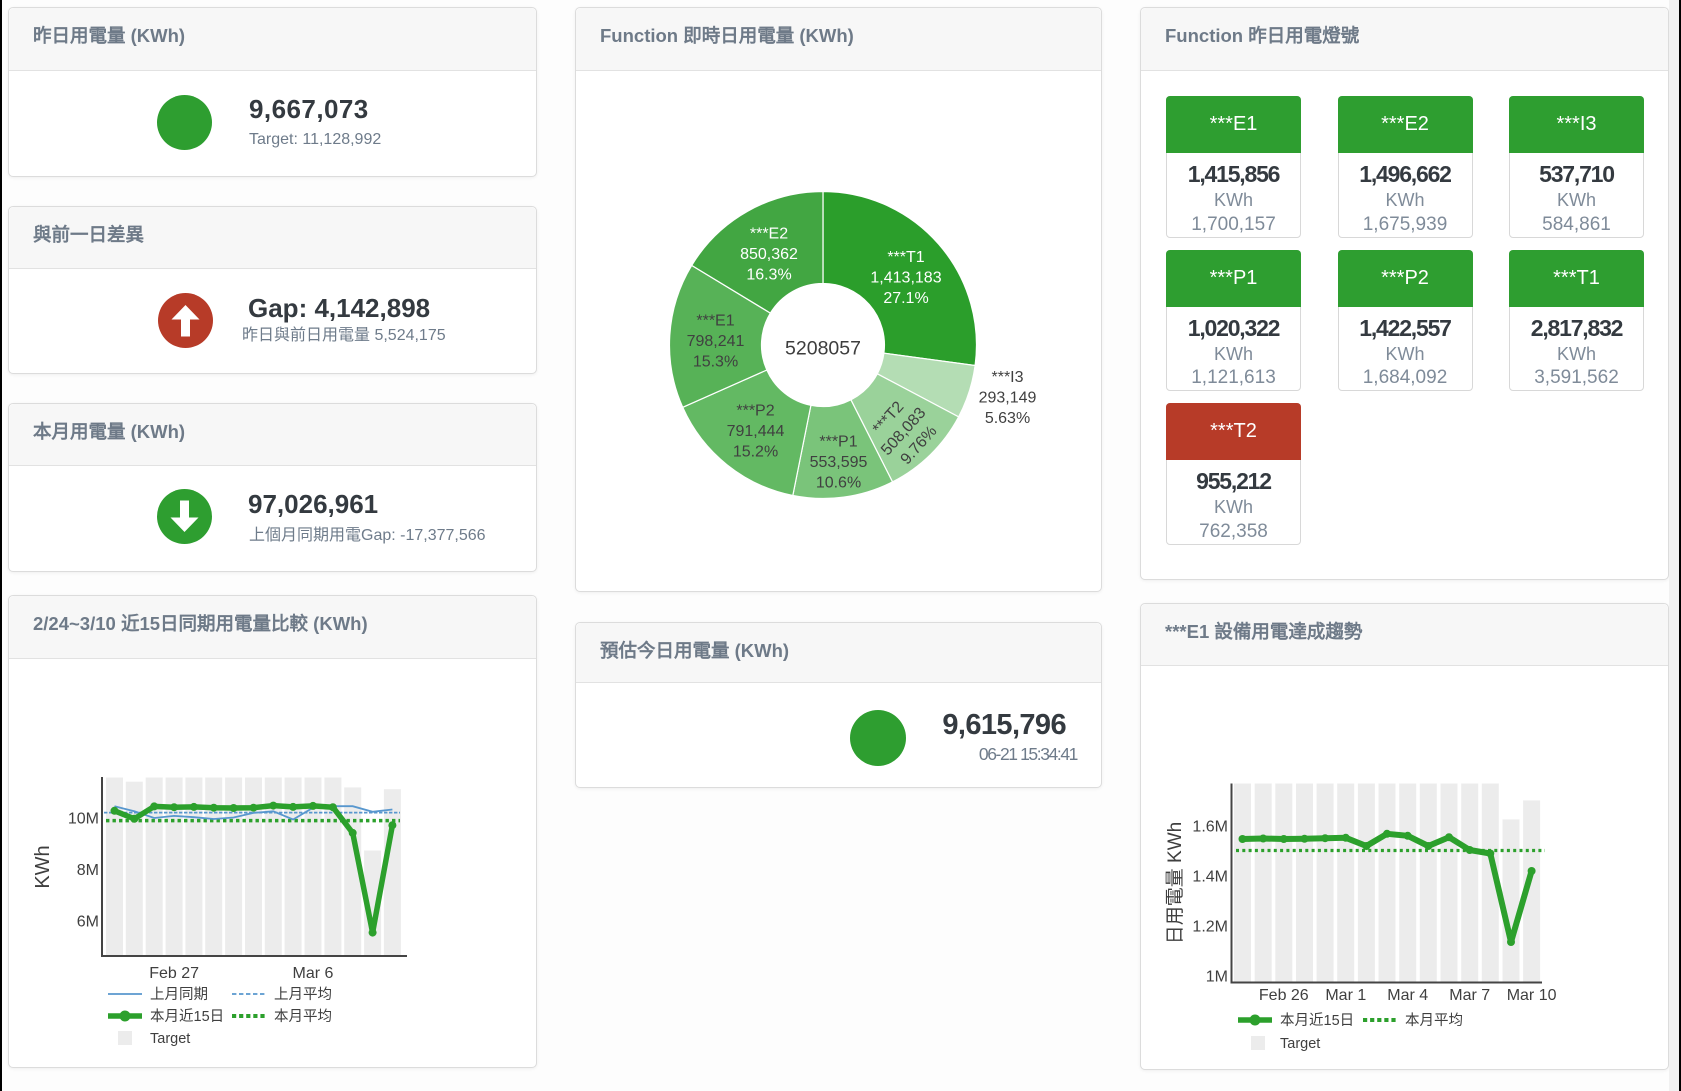 The image size is (1681, 1091). What do you see at coordinates (769, 234) in the screenshot?
I see `svg-text: ***E2` at bounding box center [769, 234].